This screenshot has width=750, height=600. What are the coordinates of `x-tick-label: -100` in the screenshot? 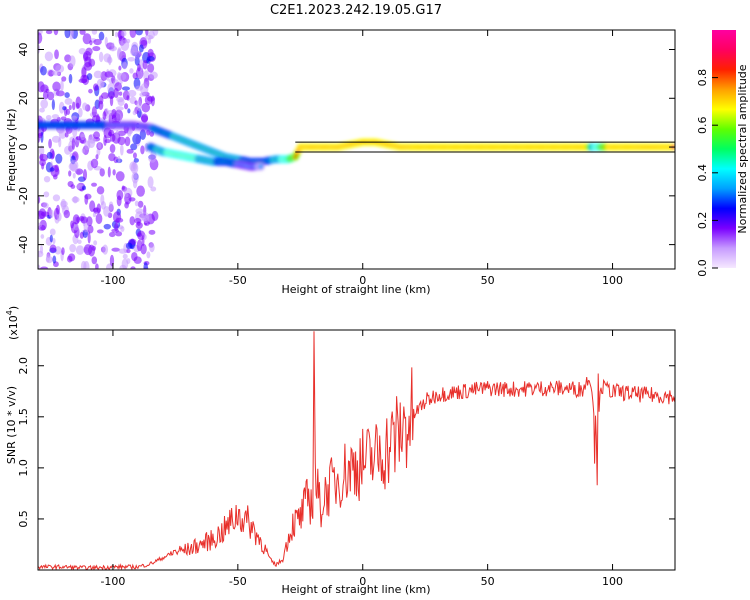 It's located at (112, 581).